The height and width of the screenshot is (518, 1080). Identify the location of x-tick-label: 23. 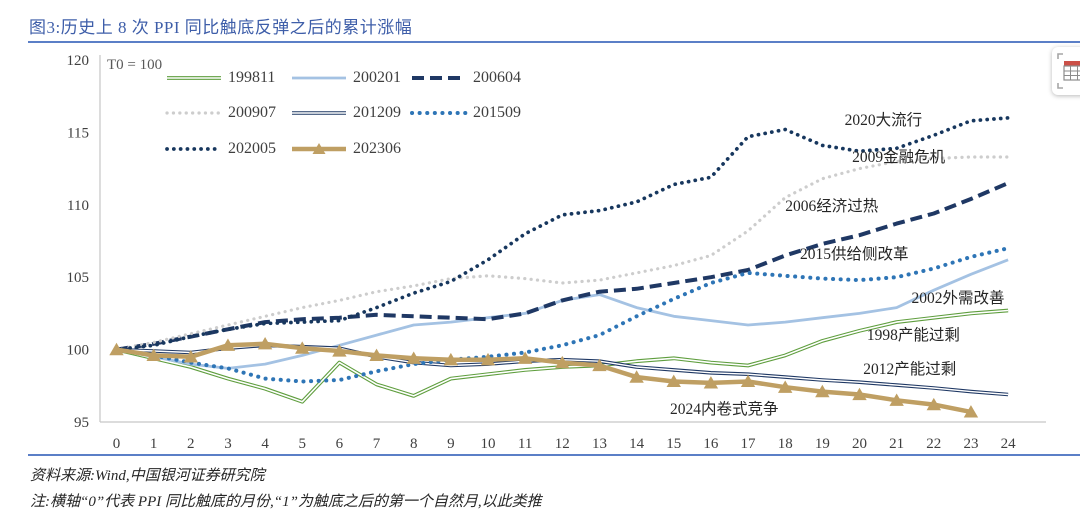
(970, 444).